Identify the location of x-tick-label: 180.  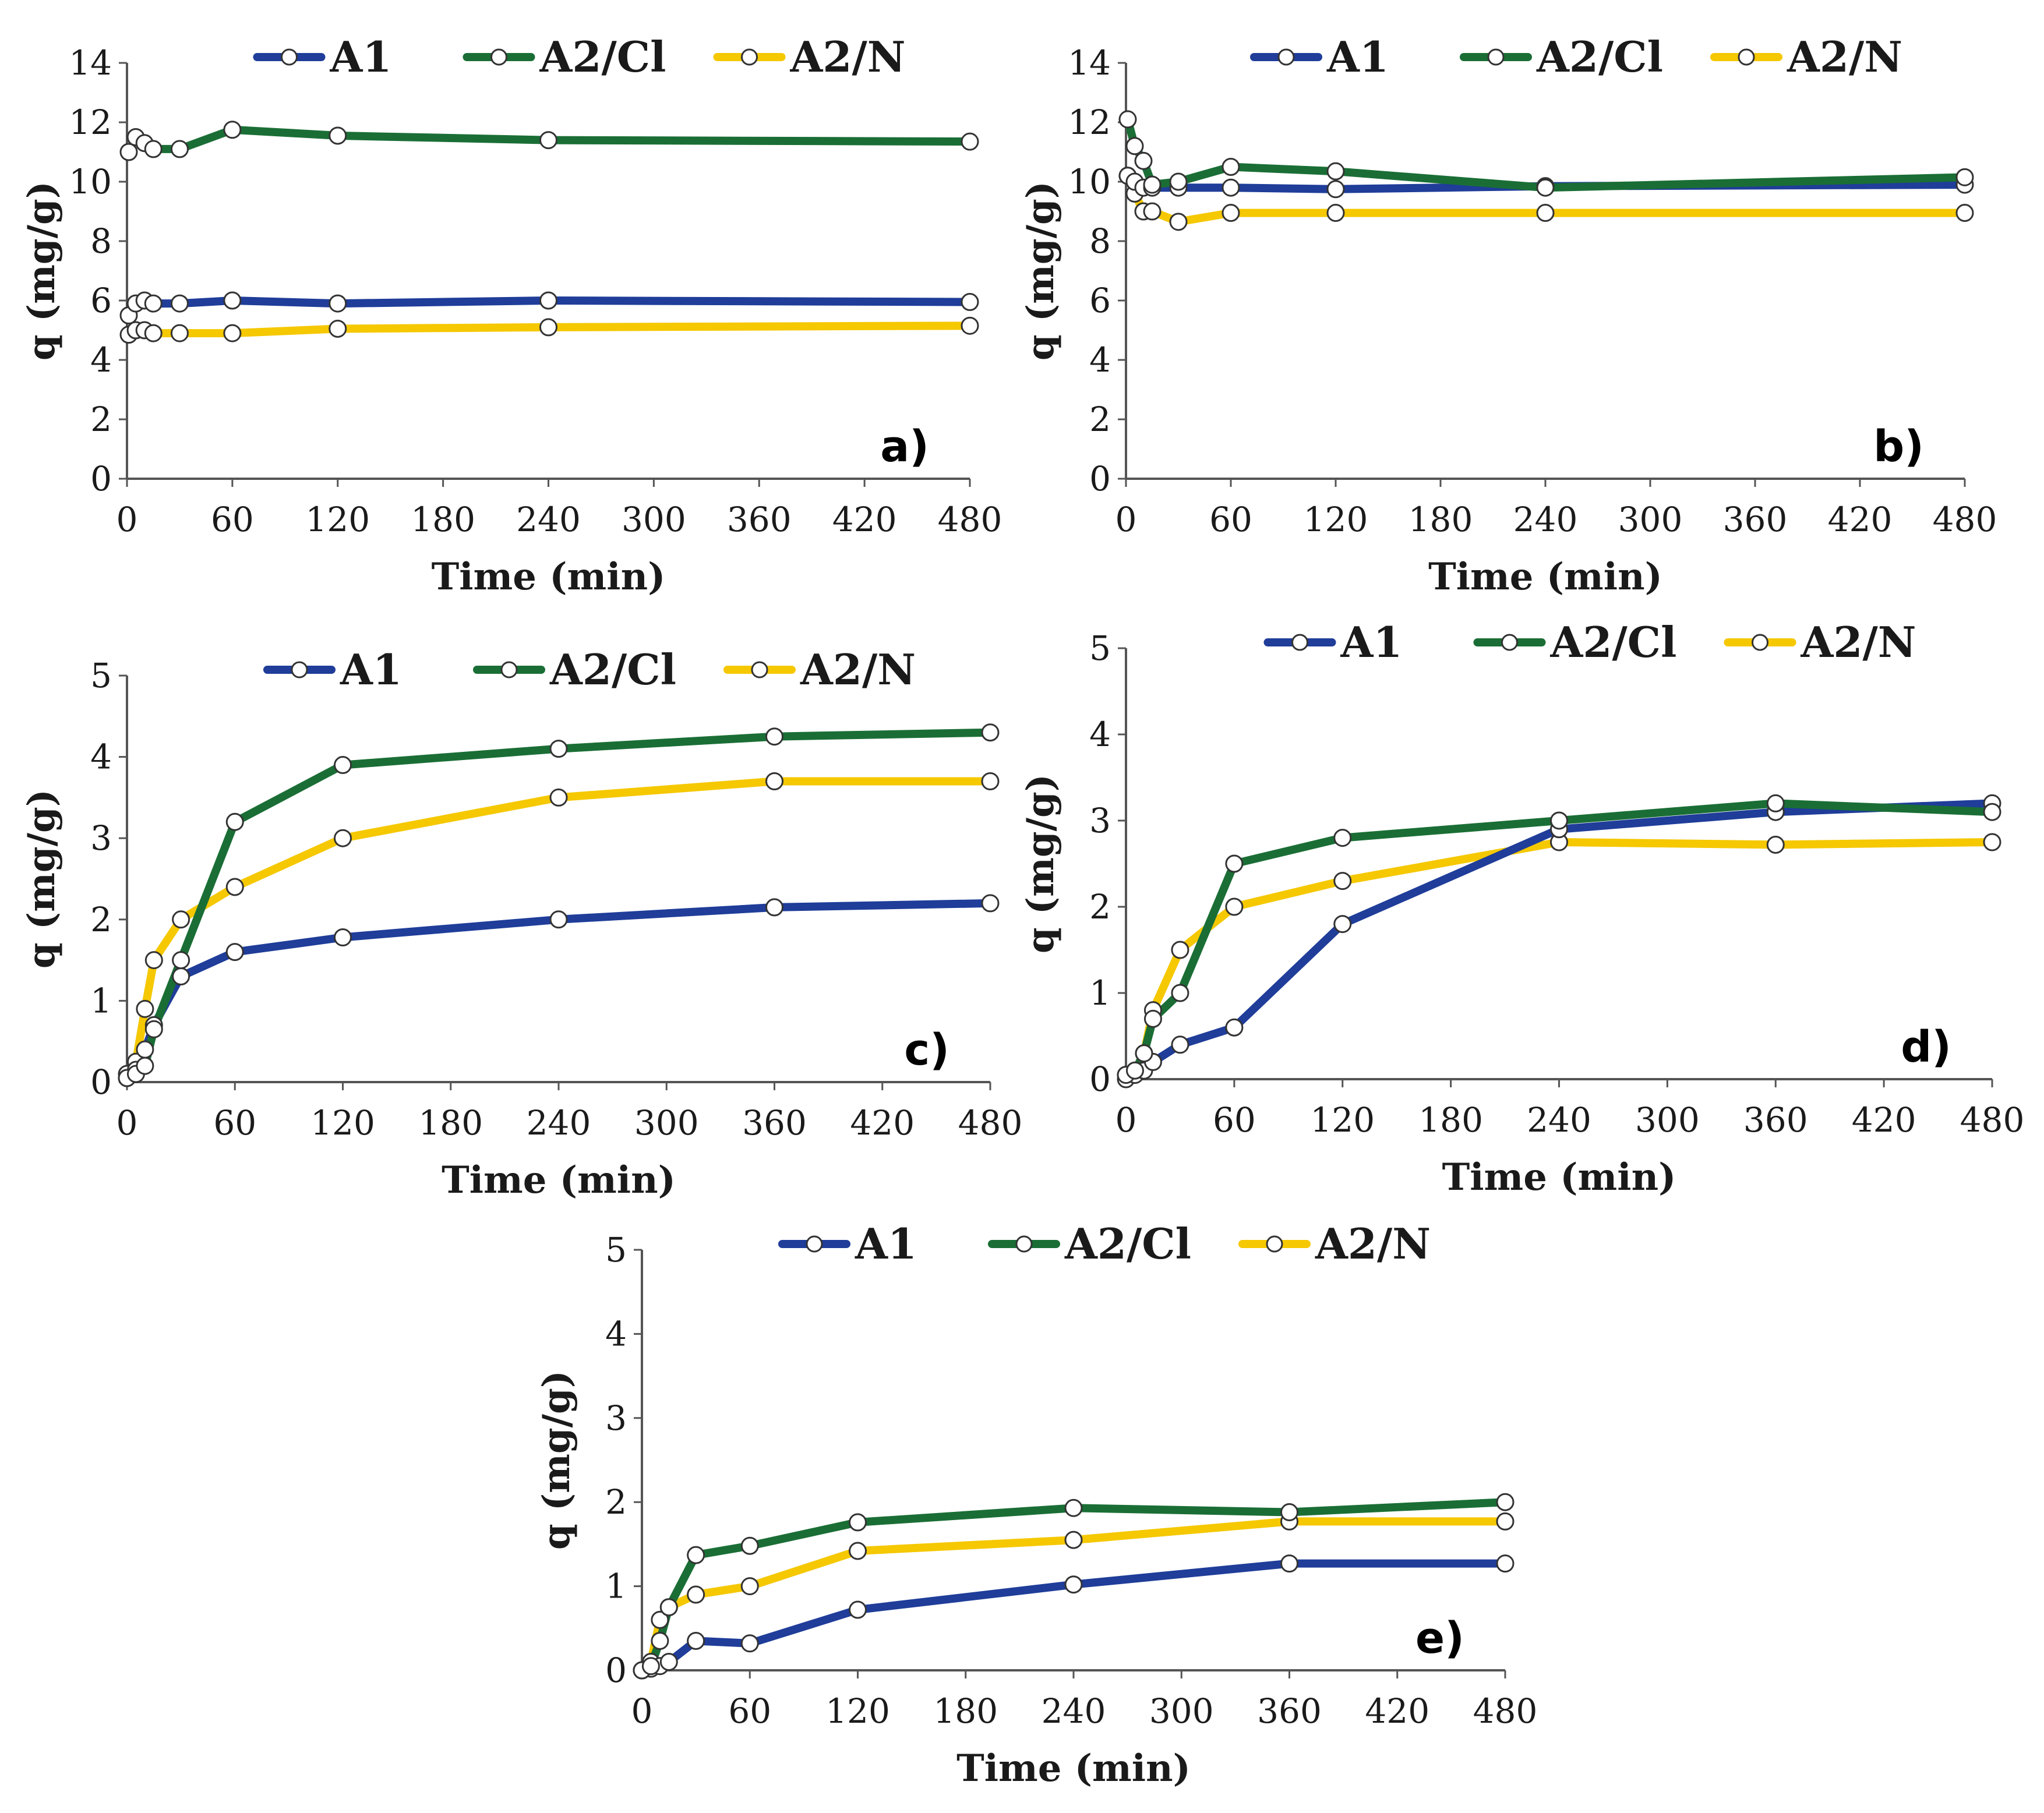
(450, 1123).